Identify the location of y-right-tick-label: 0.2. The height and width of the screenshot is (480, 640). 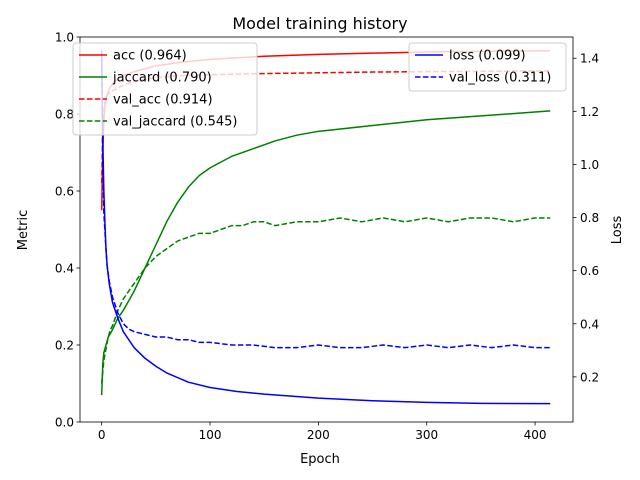
(589, 377).